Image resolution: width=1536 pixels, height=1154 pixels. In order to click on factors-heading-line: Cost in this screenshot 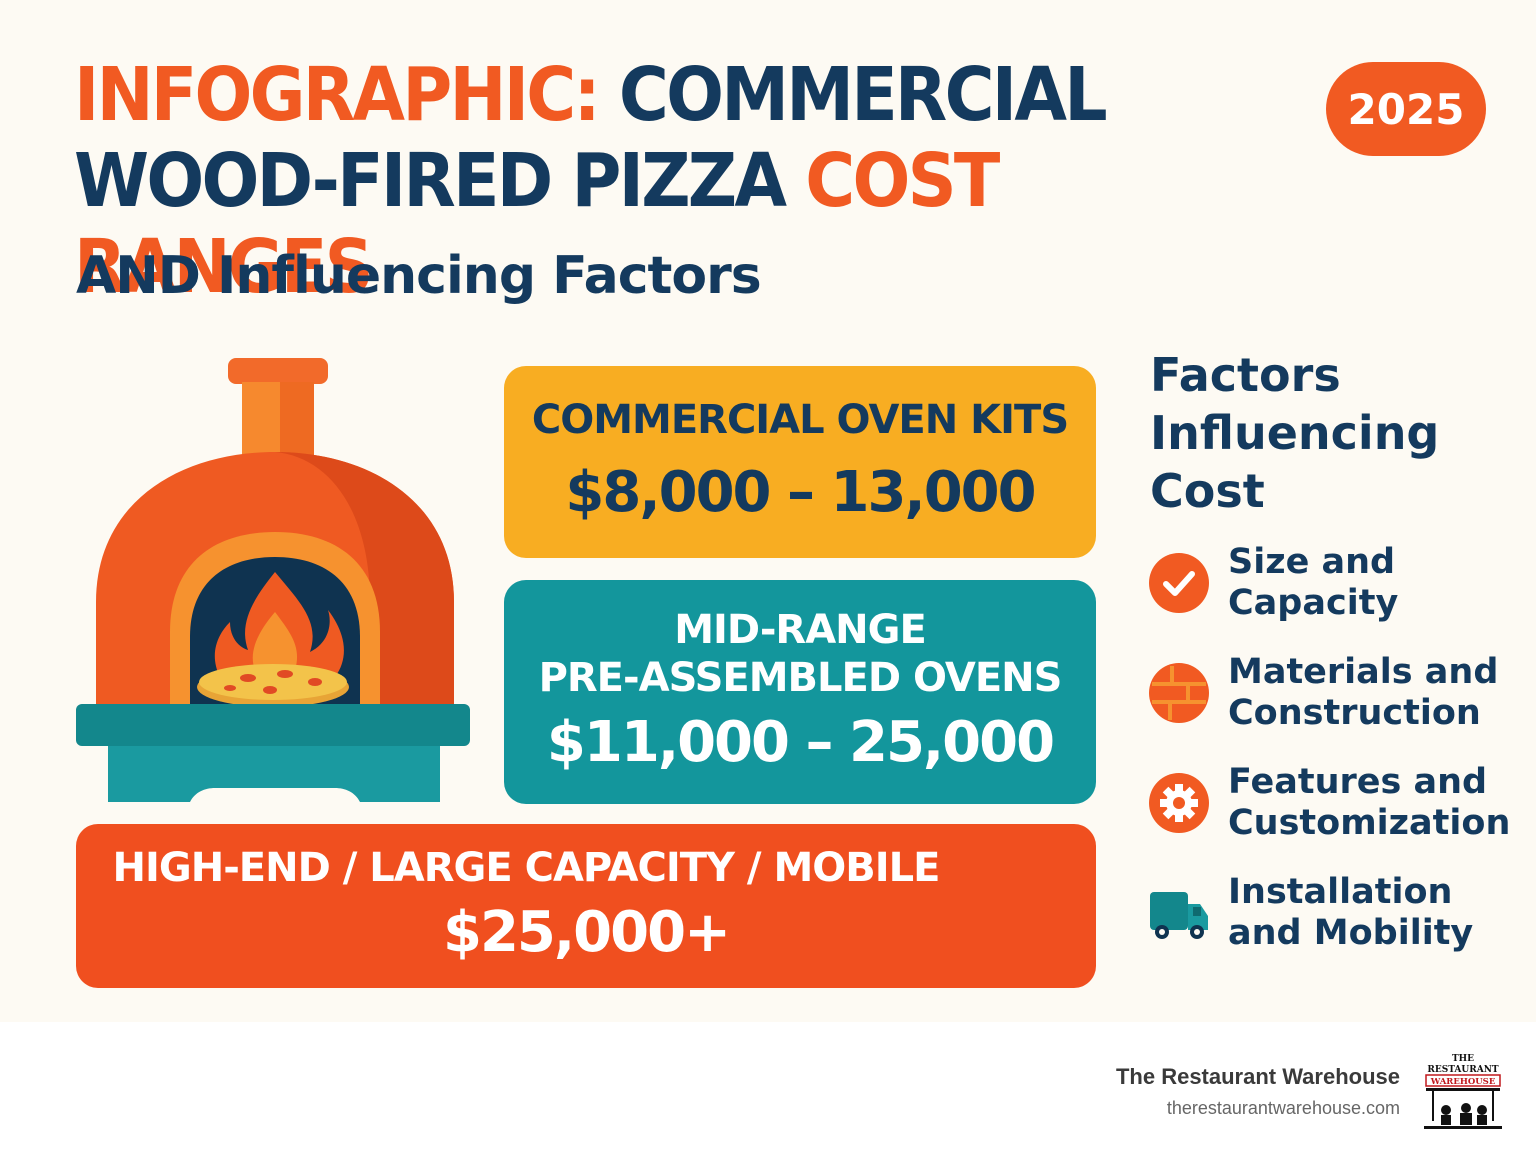, I will do `click(1207, 491)`.